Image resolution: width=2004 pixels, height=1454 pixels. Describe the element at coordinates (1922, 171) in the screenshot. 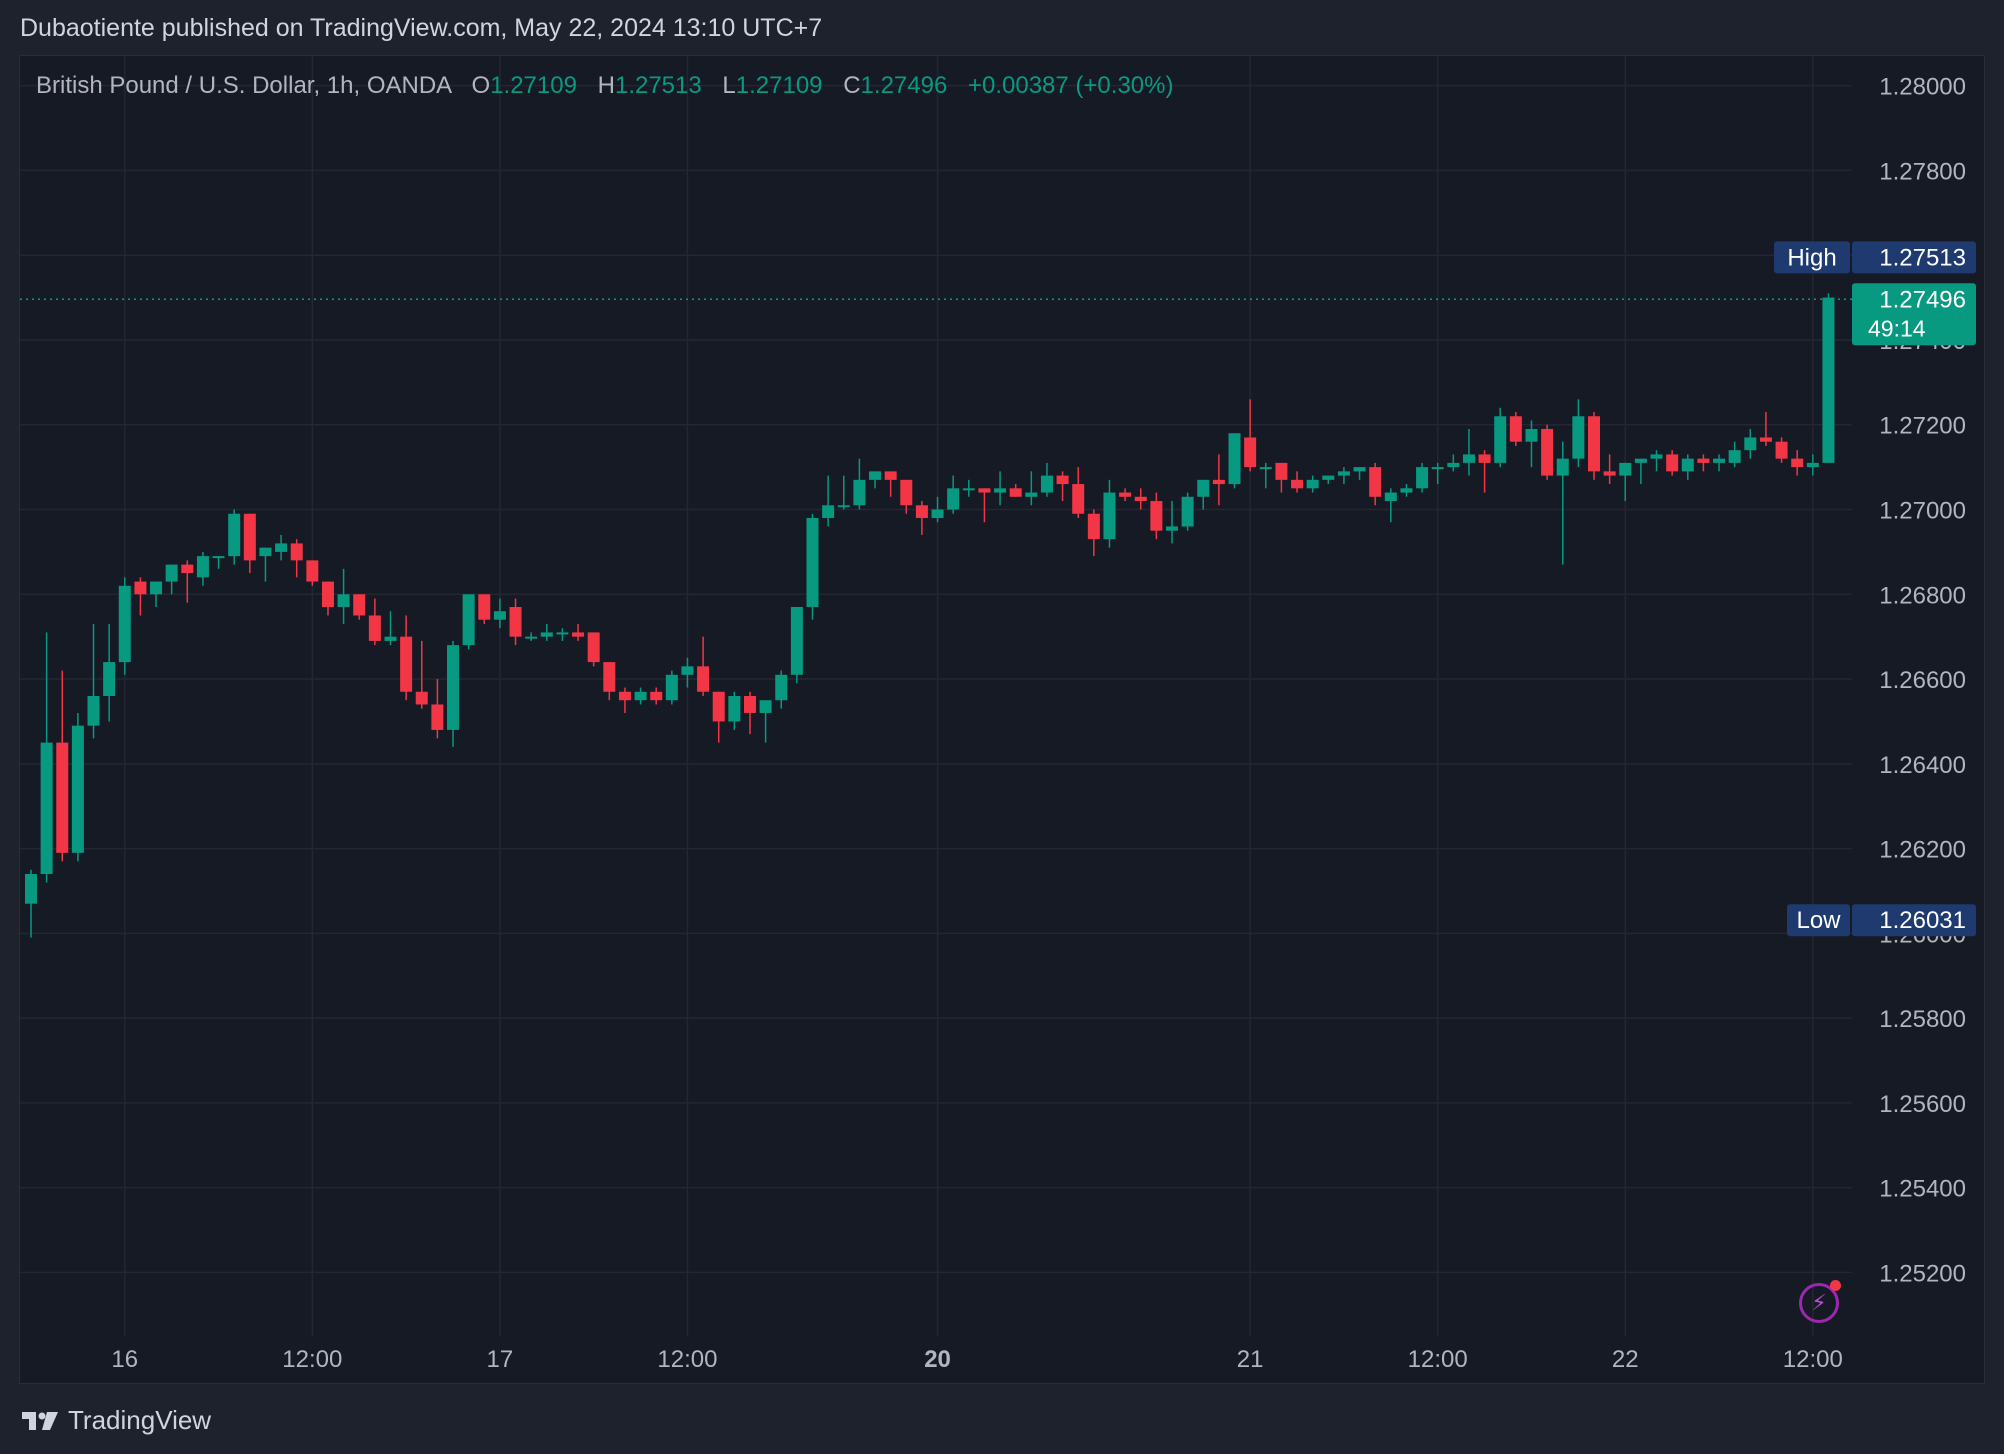

I see `y-tick-label: 1.27800` at that location.